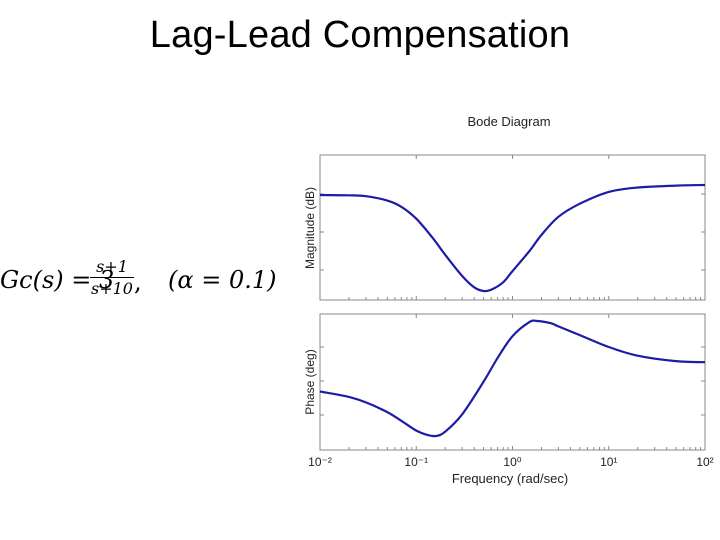 This screenshot has width=720, height=540. I want to click on phase-series-line, so click(512, 378).